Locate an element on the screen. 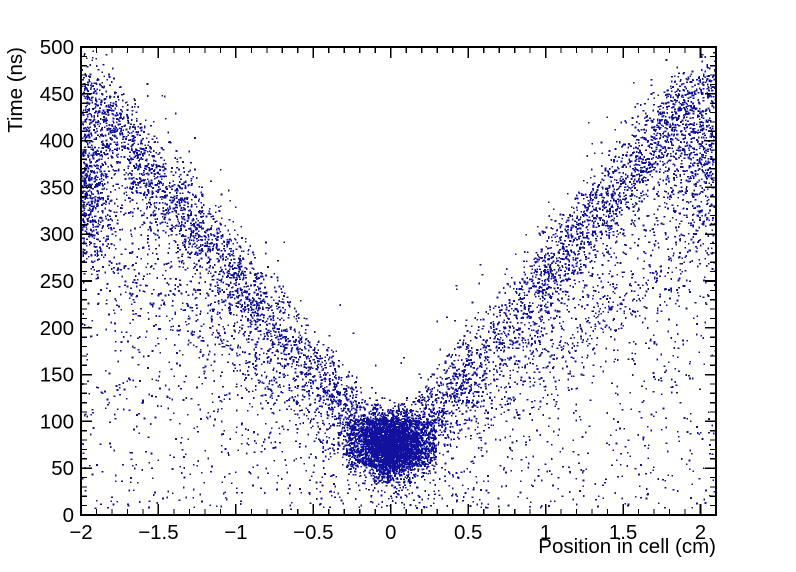 This screenshot has height=572, width=796. y-tick-label: 500 is located at coordinates (57, 47).